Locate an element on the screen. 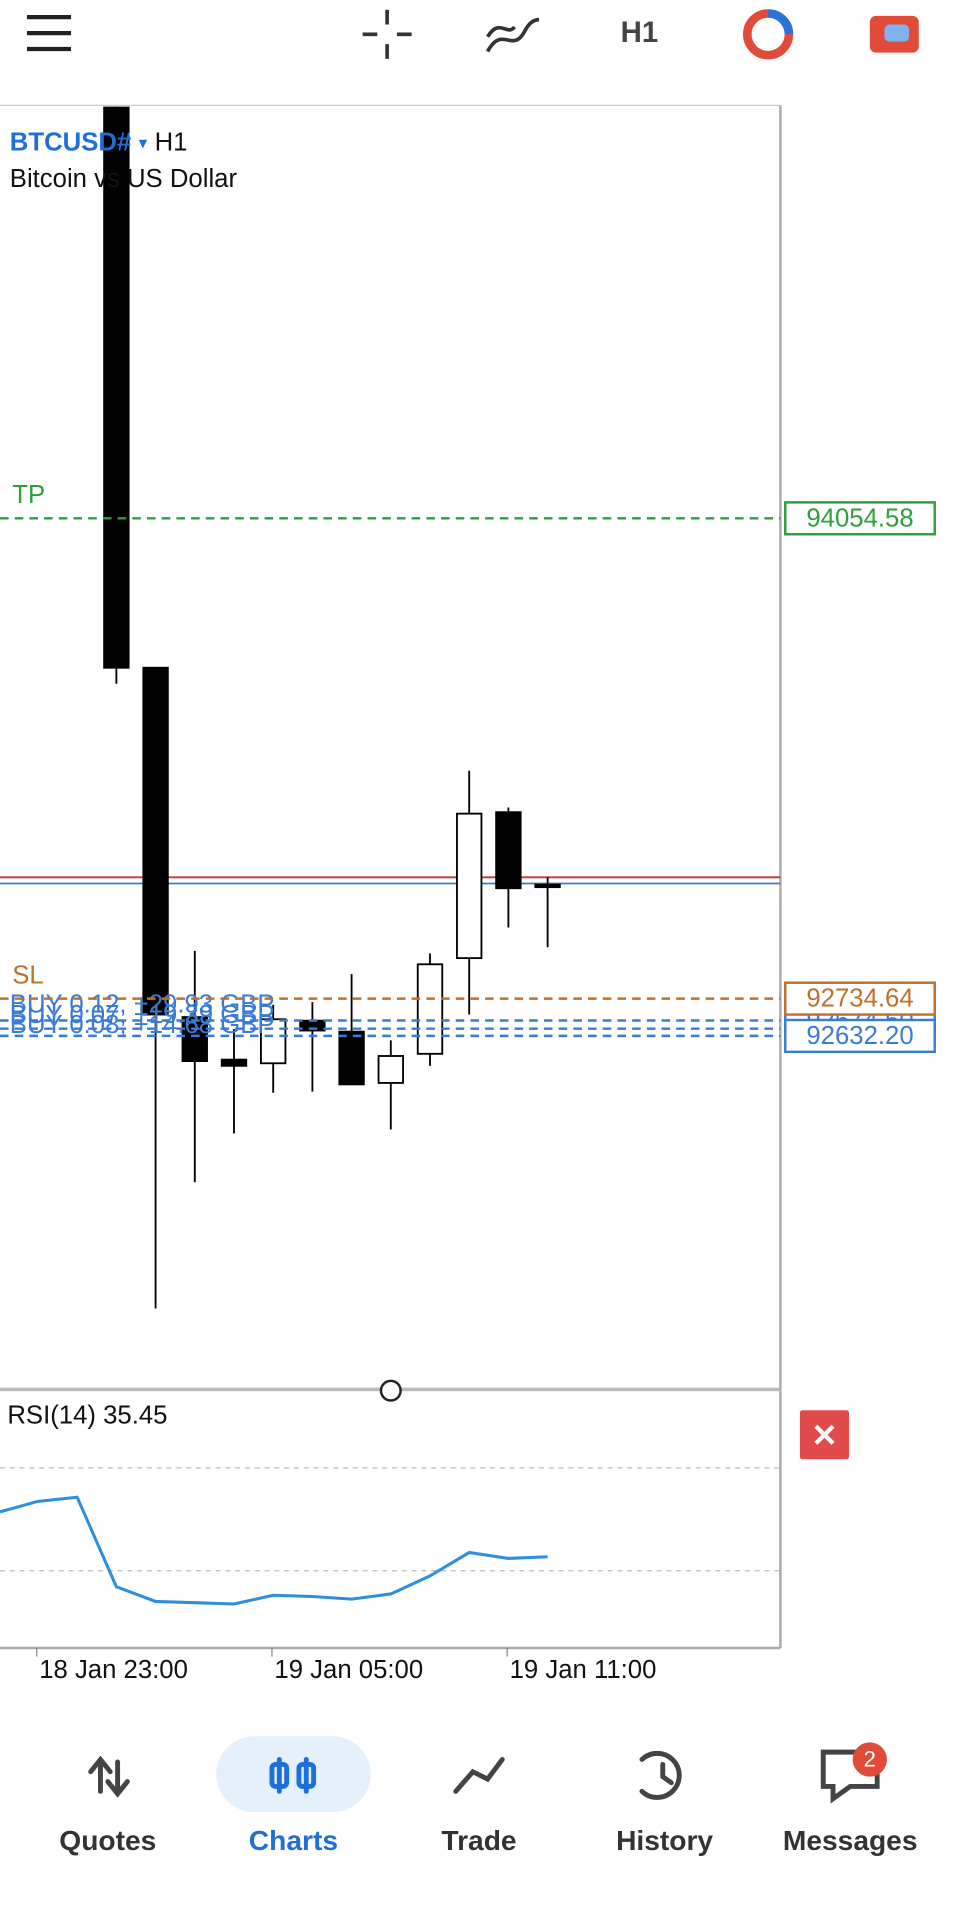  symbol-name: BTCUSD# is located at coordinates (70, 142).